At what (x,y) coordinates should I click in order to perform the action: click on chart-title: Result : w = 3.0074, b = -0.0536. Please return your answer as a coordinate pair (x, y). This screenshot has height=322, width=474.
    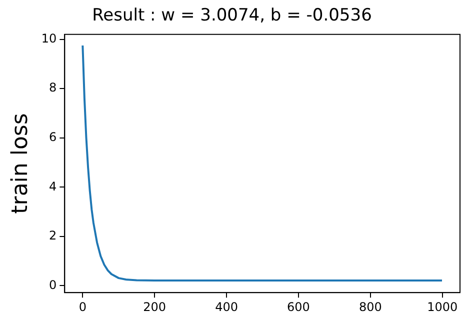
    Looking at the image, I should click on (232, 16).